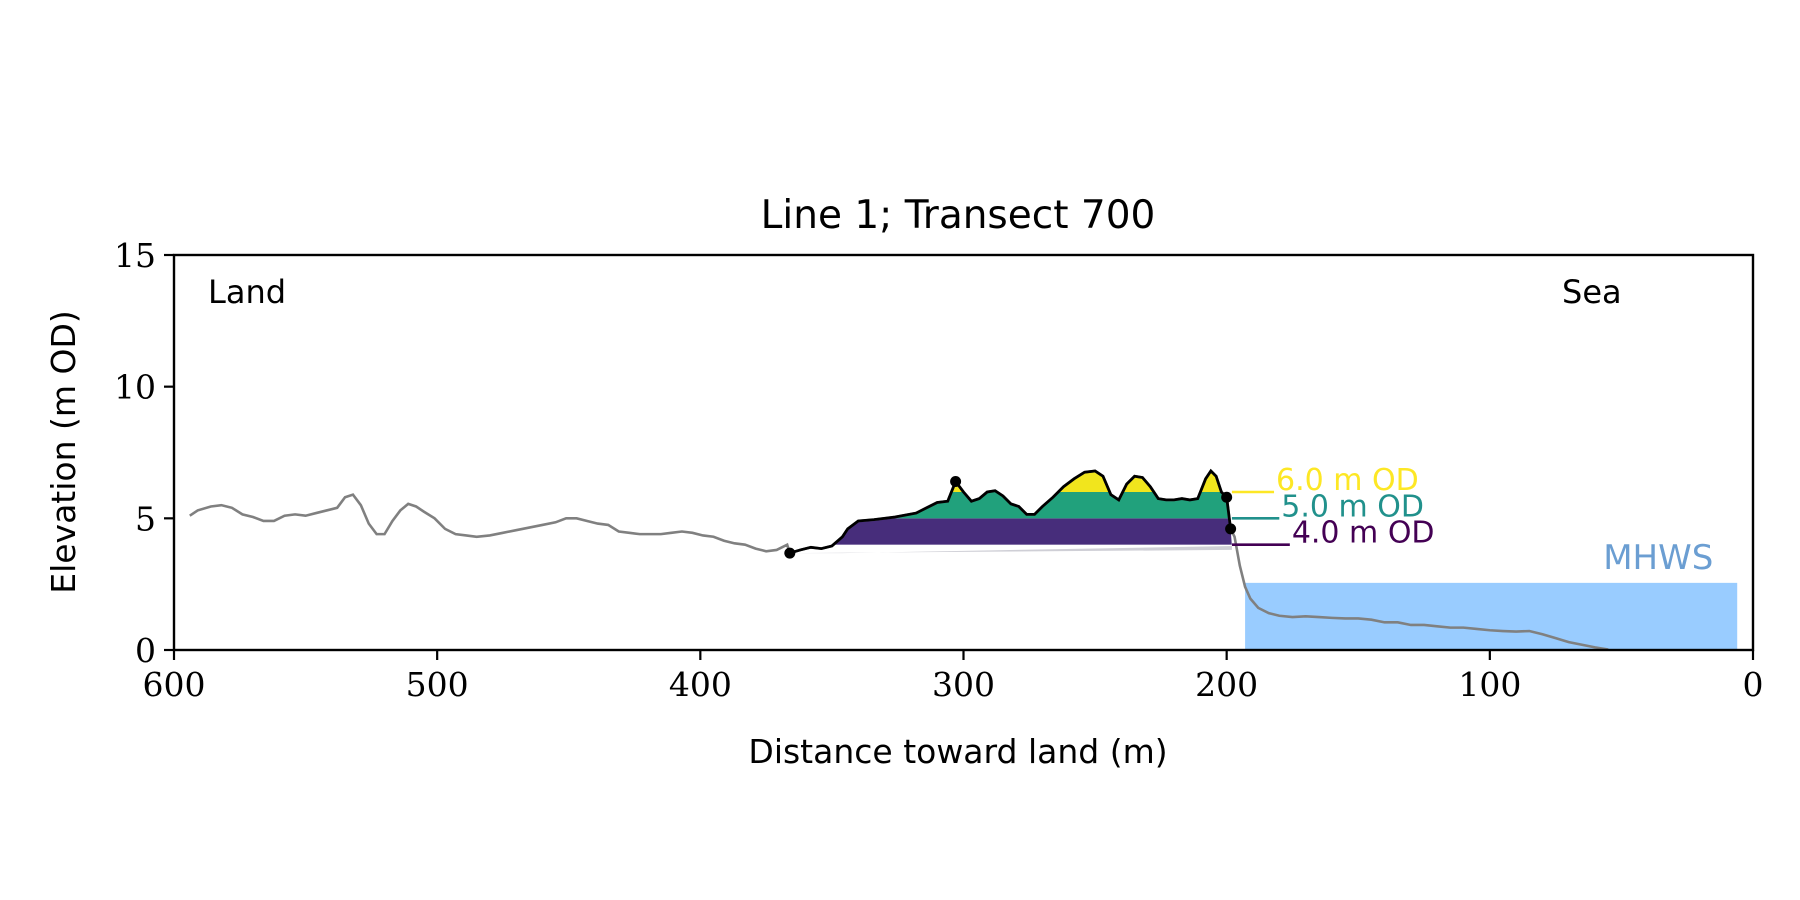  Describe the element at coordinates (1592, 292) in the screenshot. I see `sea-annotation: Sea` at that location.